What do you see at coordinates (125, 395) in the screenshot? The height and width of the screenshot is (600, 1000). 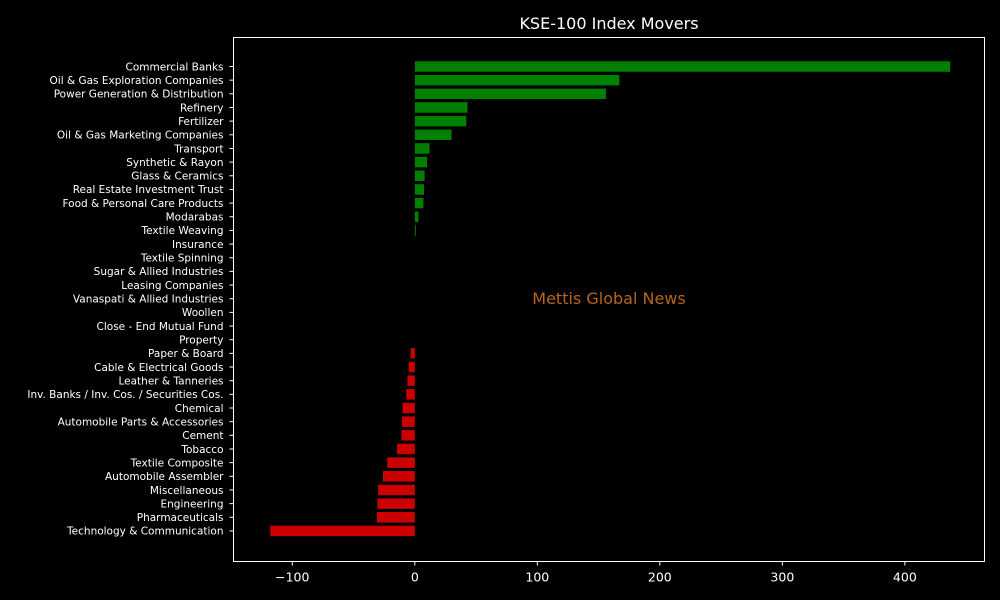 I see `category-label: Inv. Banks / Inv. Cos. / Securities Cos.` at bounding box center [125, 395].